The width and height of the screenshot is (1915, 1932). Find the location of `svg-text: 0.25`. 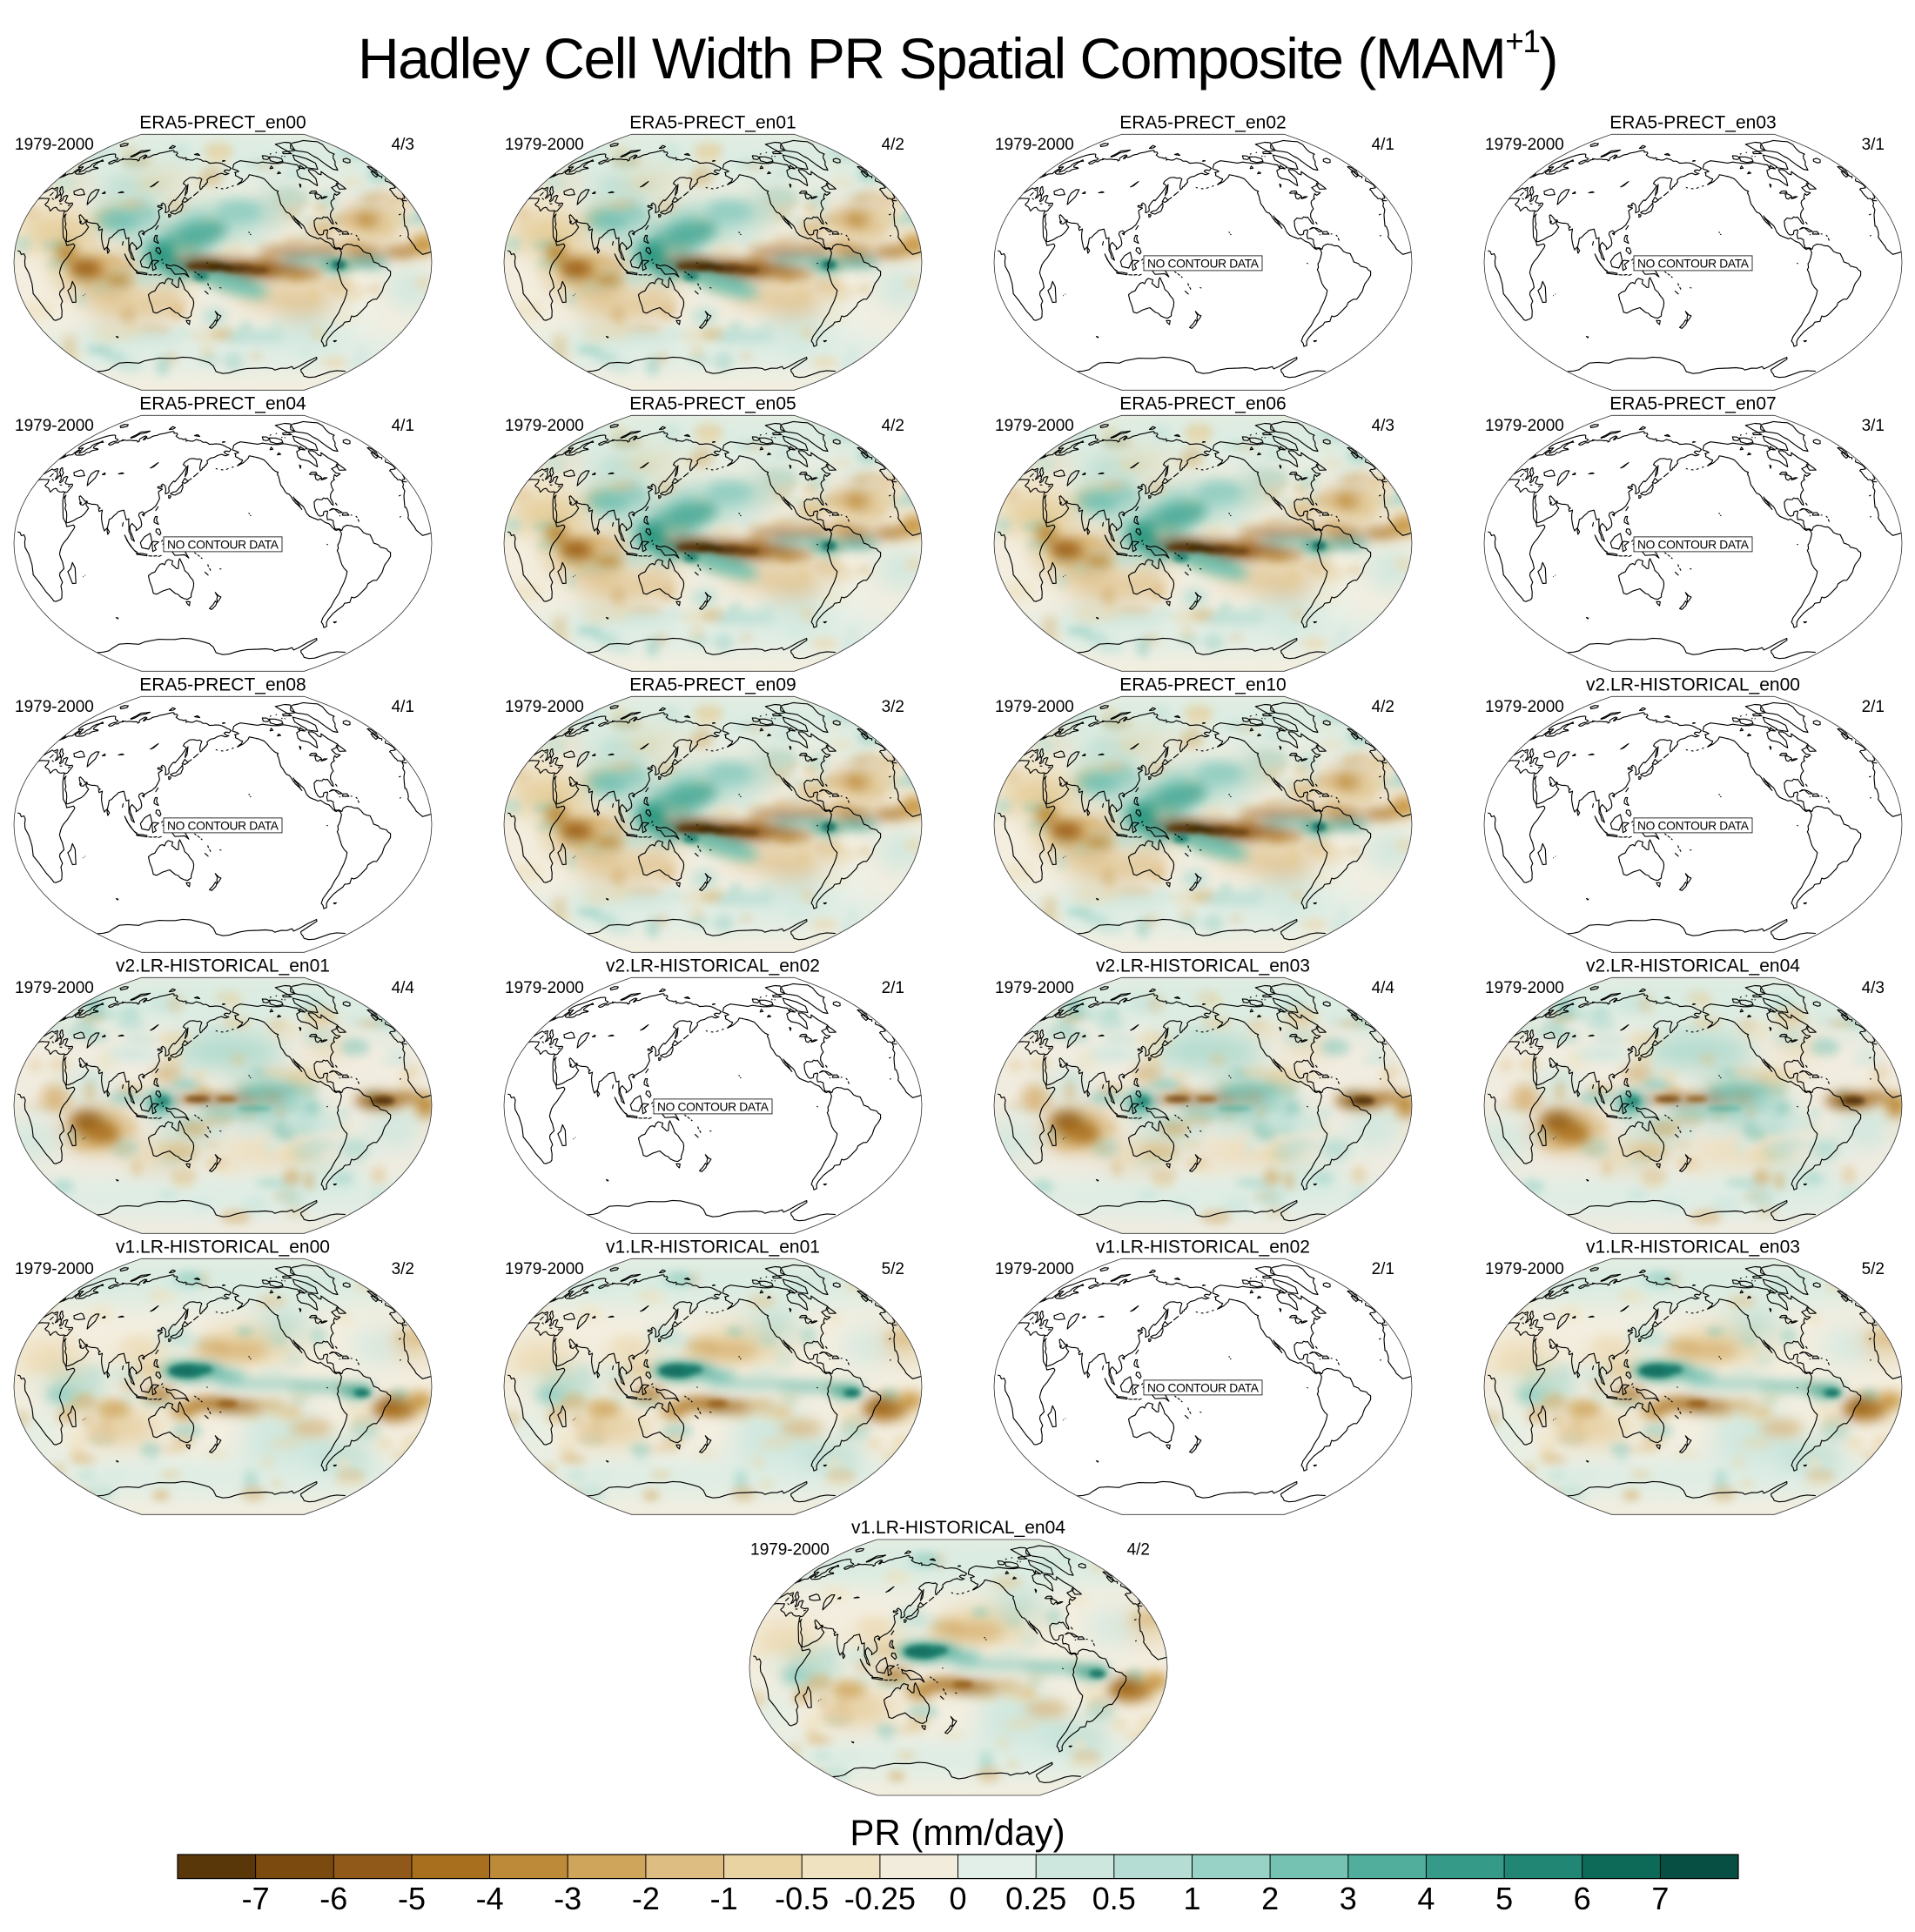

svg-text: 0.25 is located at coordinates (1035, 1899).